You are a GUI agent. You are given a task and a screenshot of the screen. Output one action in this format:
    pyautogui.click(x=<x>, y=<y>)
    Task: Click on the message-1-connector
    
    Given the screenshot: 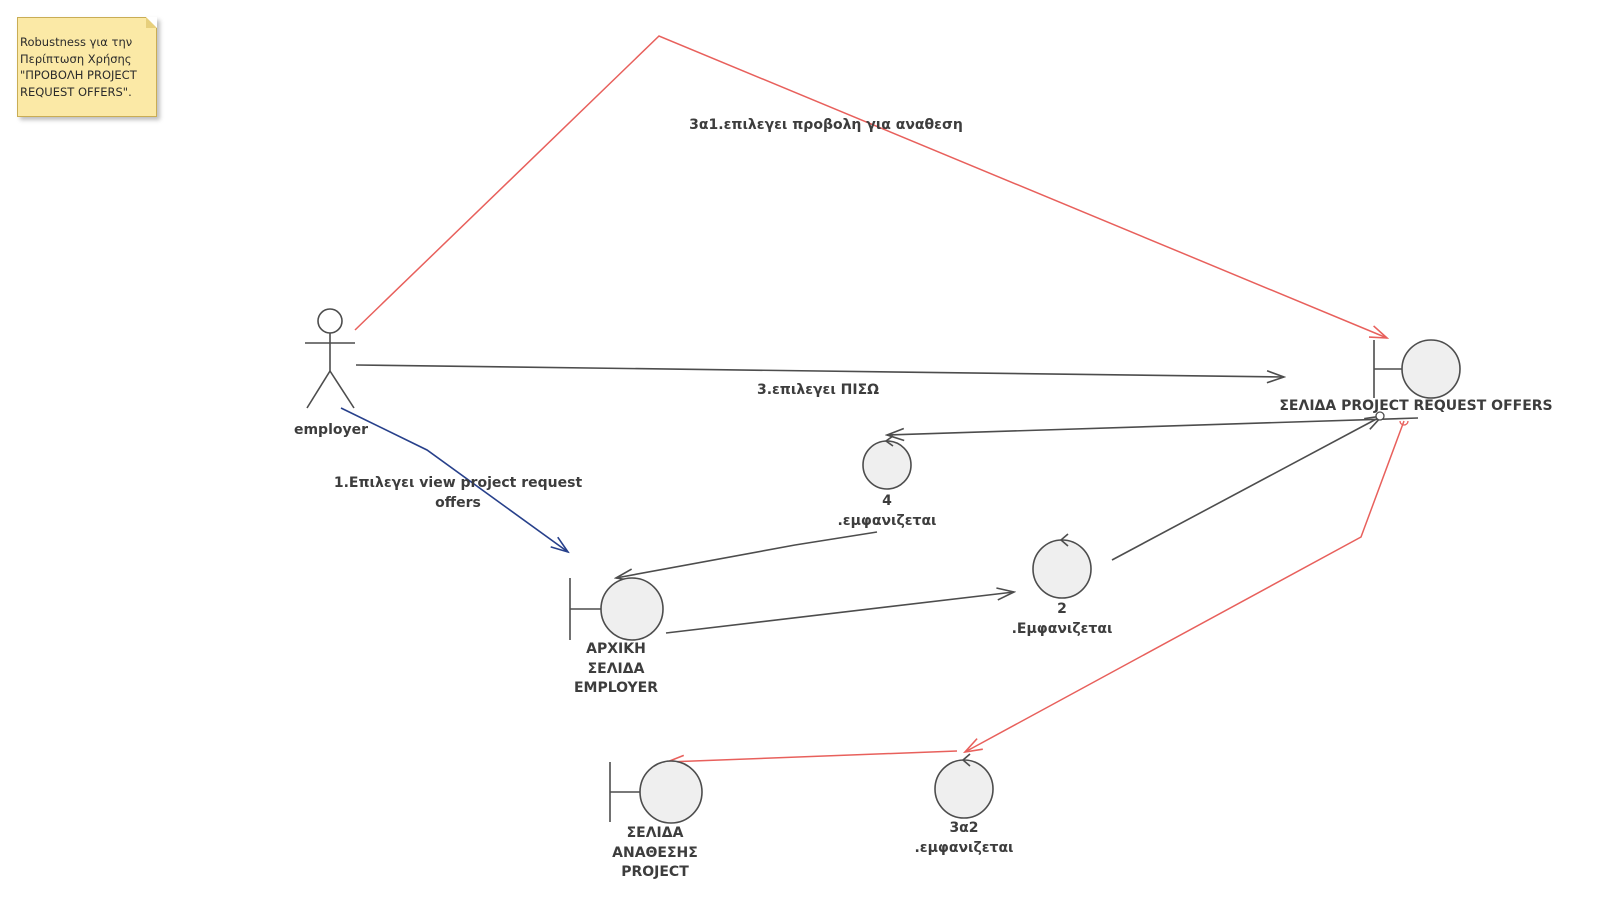 What is the action you would take?
    pyautogui.click(x=454, y=479)
    